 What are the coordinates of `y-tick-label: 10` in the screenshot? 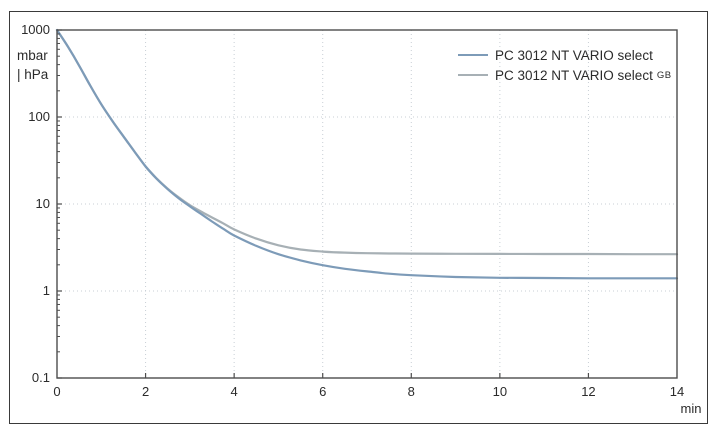 It's located at (42, 203).